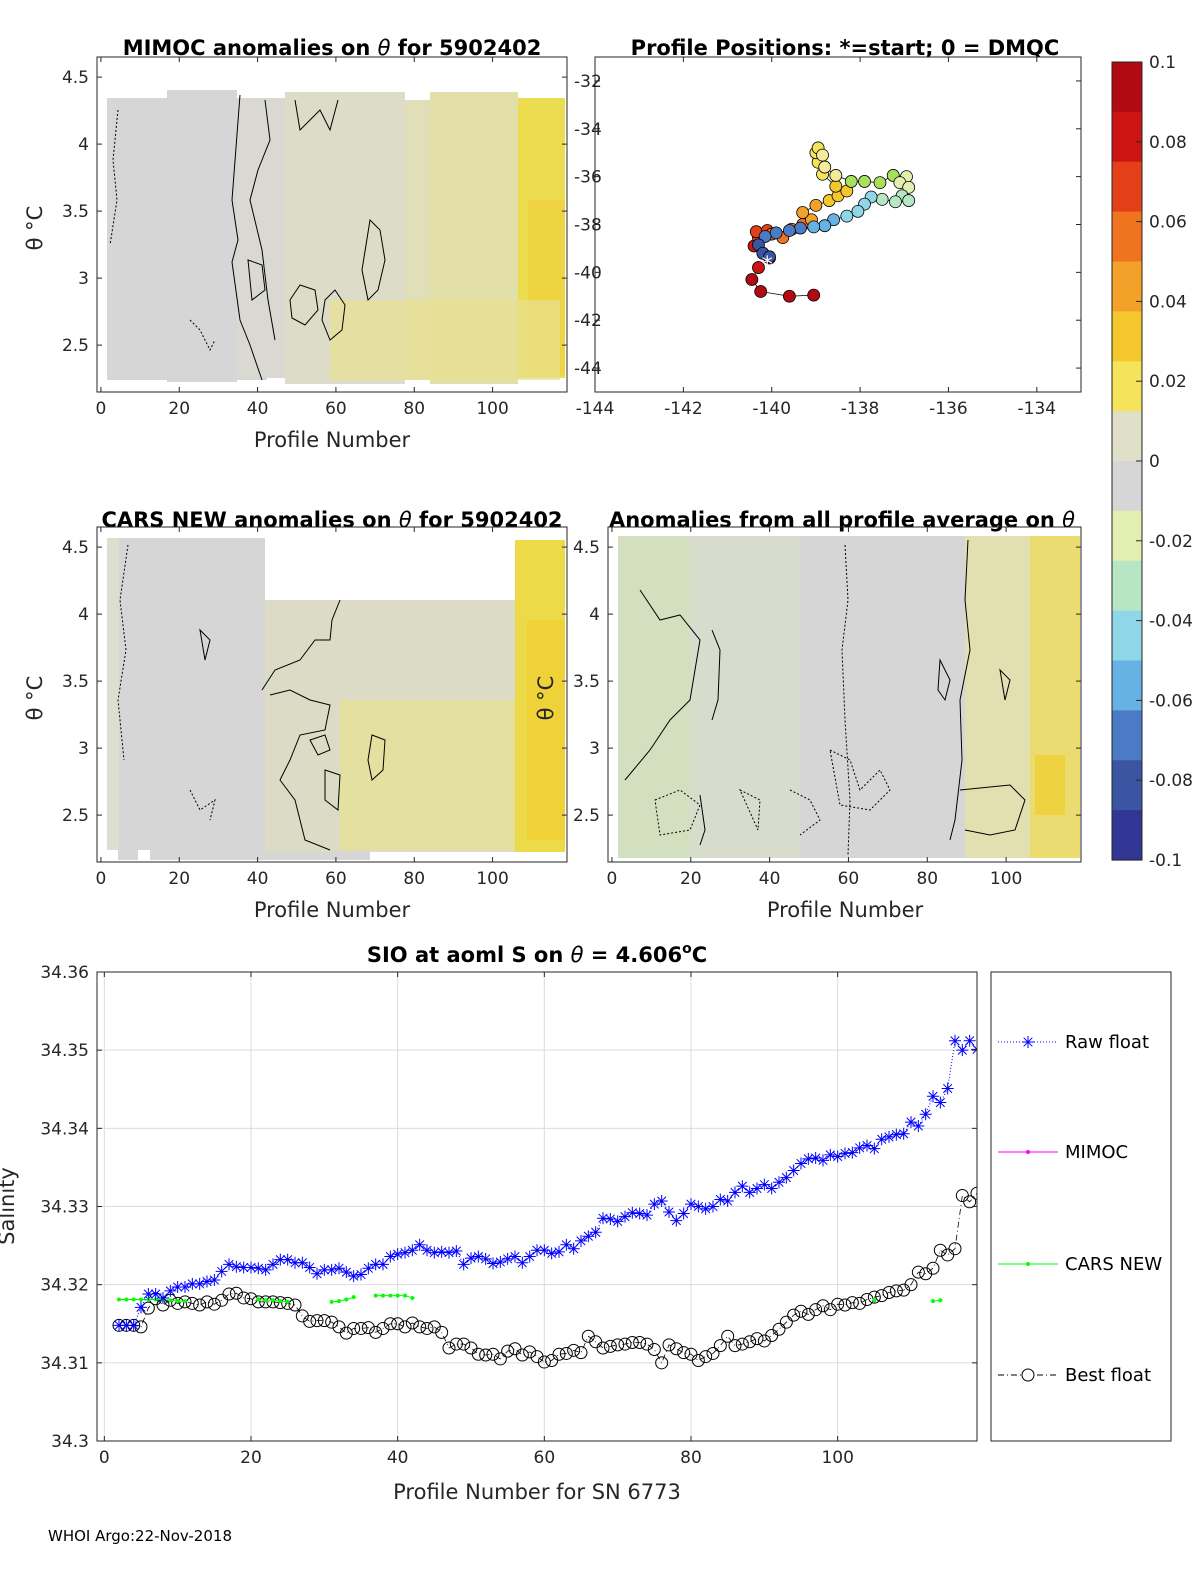  Describe the element at coordinates (767, 265) in the screenshot. I see `positions-start-marker: *` at that location.